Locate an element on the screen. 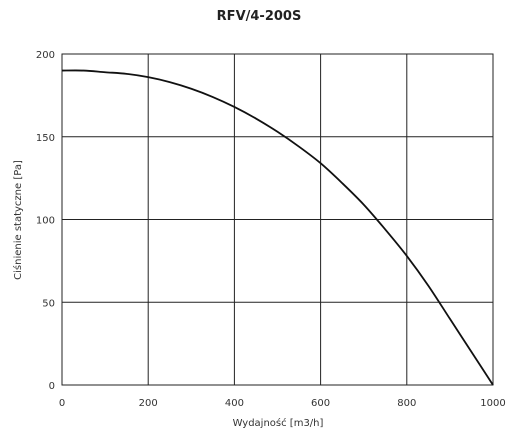 The height and width of the screenshot is (446, 513). x-axis-label: Wydajność [m3/h] is located at coordinates (278, 423).